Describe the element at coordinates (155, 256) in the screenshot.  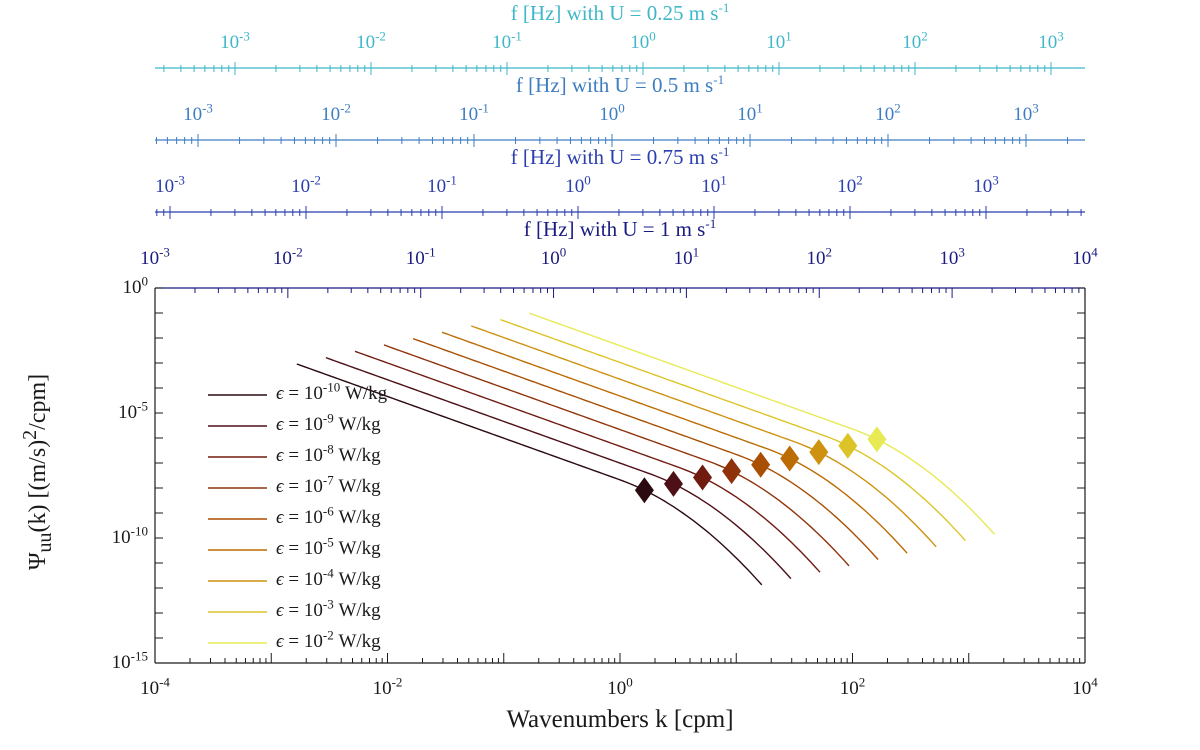
I see `f-axis-u1-tick-label: 10⁻³` at that location.